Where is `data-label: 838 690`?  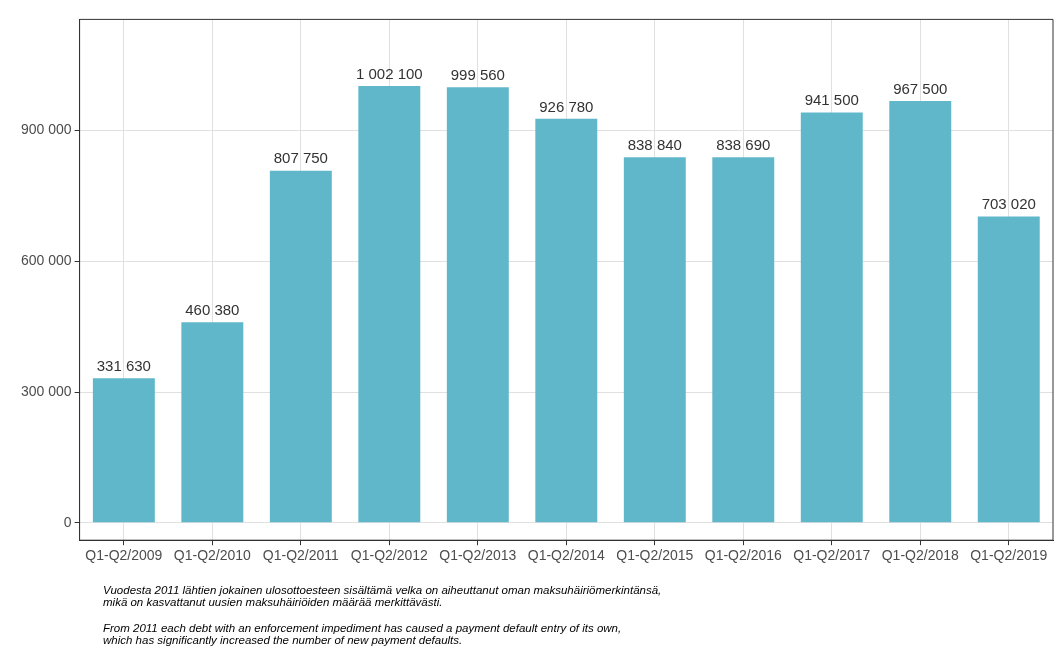 data-label: 838 690 is located at coordinates (743, 144).